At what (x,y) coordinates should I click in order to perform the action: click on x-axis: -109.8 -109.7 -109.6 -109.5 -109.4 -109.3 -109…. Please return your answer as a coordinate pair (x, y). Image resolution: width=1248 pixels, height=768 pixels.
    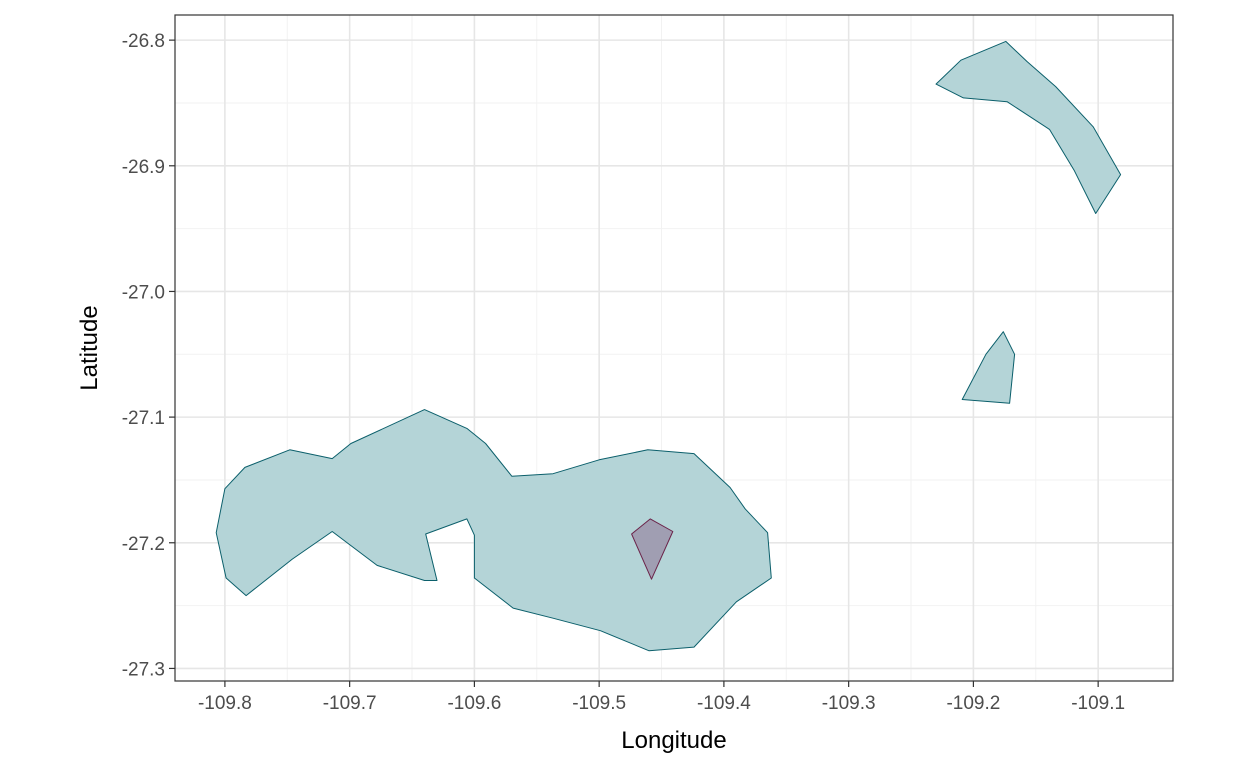
    Looking at the image, I should click on (661, 697).